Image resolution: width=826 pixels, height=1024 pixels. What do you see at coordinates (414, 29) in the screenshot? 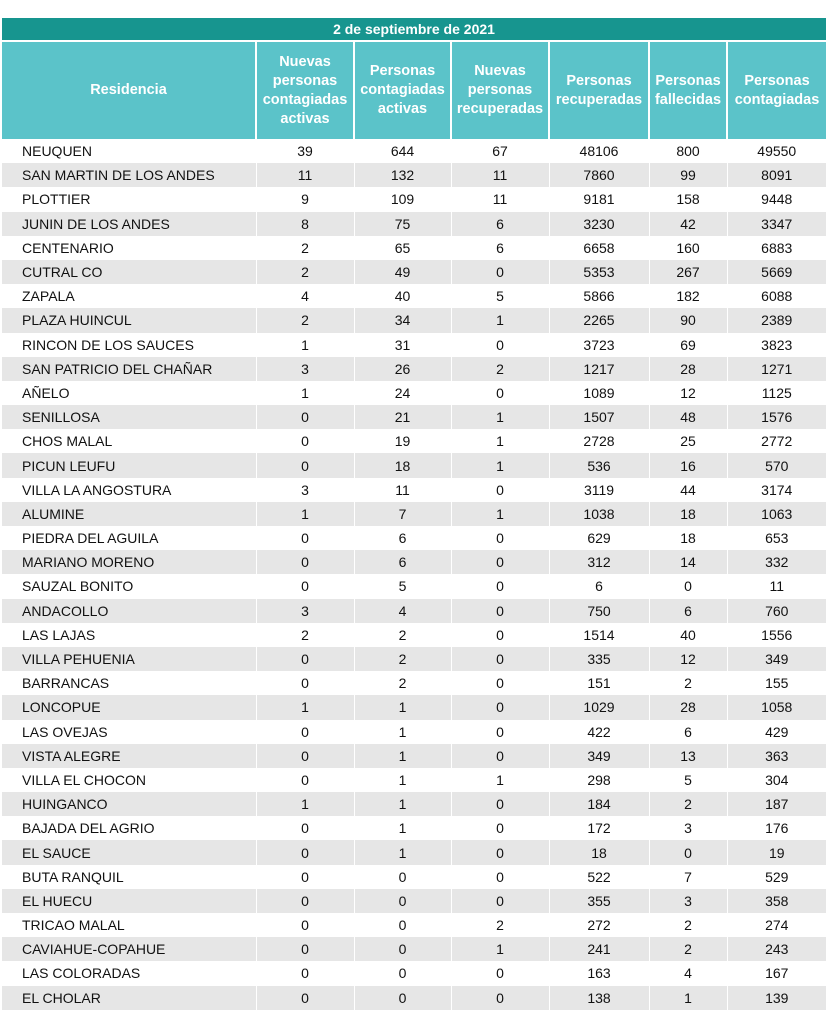
I see `table-title: 2 de septiembre de 2021` at bounding box center [414, 29].